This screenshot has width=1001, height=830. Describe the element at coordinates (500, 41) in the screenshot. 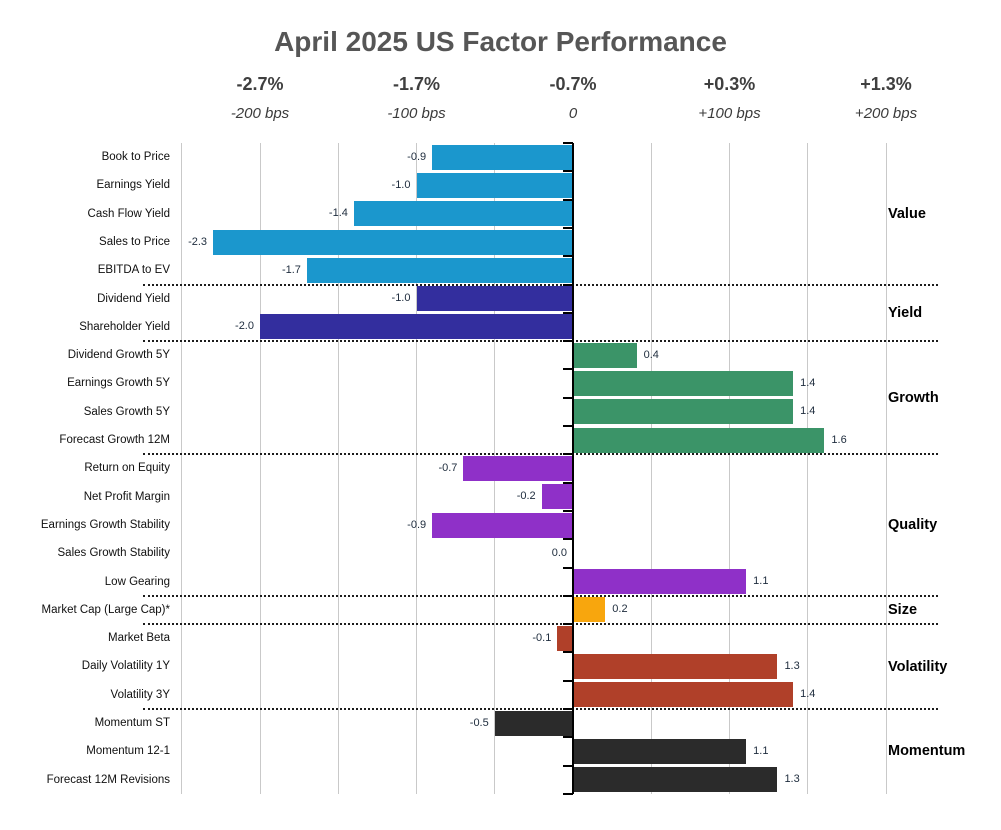

I see `chart-title: April 2025 US Factor Performance` at that location.